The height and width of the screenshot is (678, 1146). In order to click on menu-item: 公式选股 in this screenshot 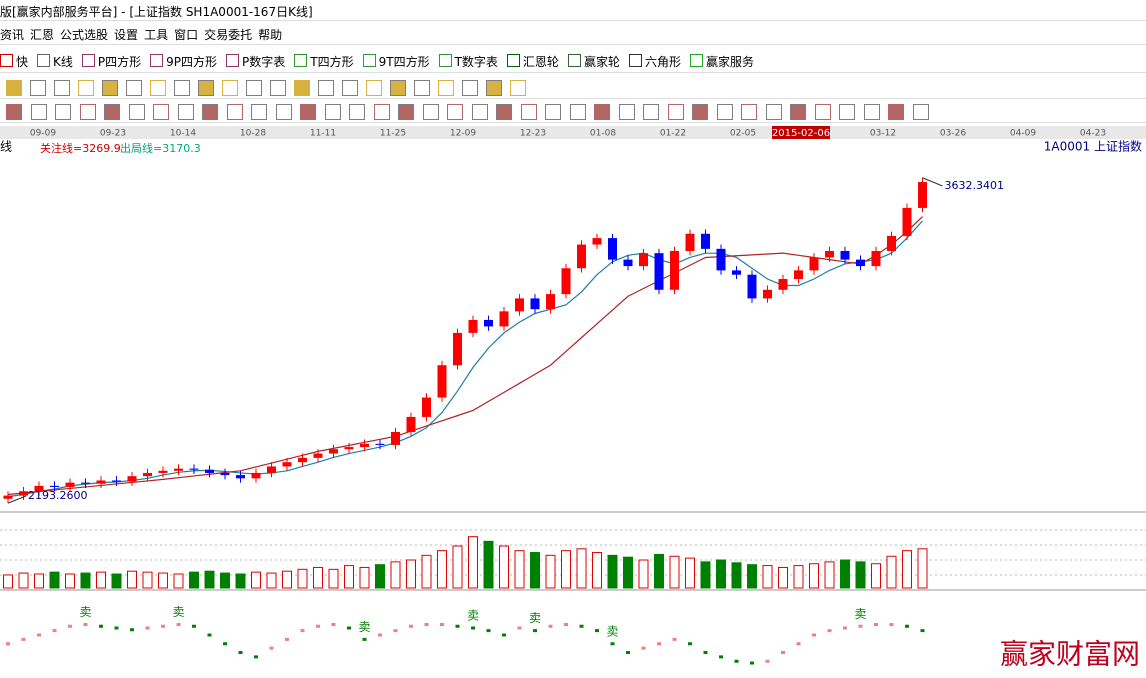, I will do `click(84, 35)`.